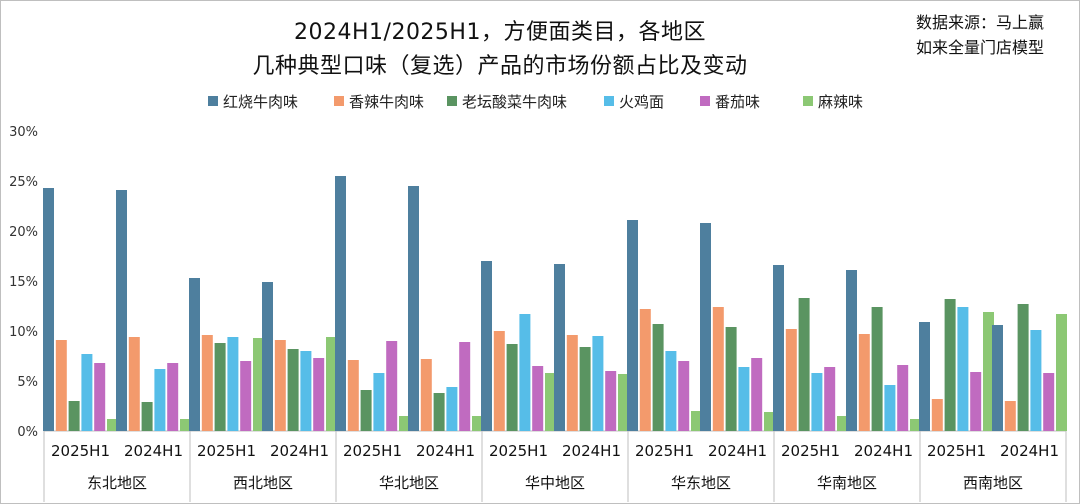  Describe the element at coordinates (27, 432) in the screenshot. I see `y-tick-label: 0%` at that location.